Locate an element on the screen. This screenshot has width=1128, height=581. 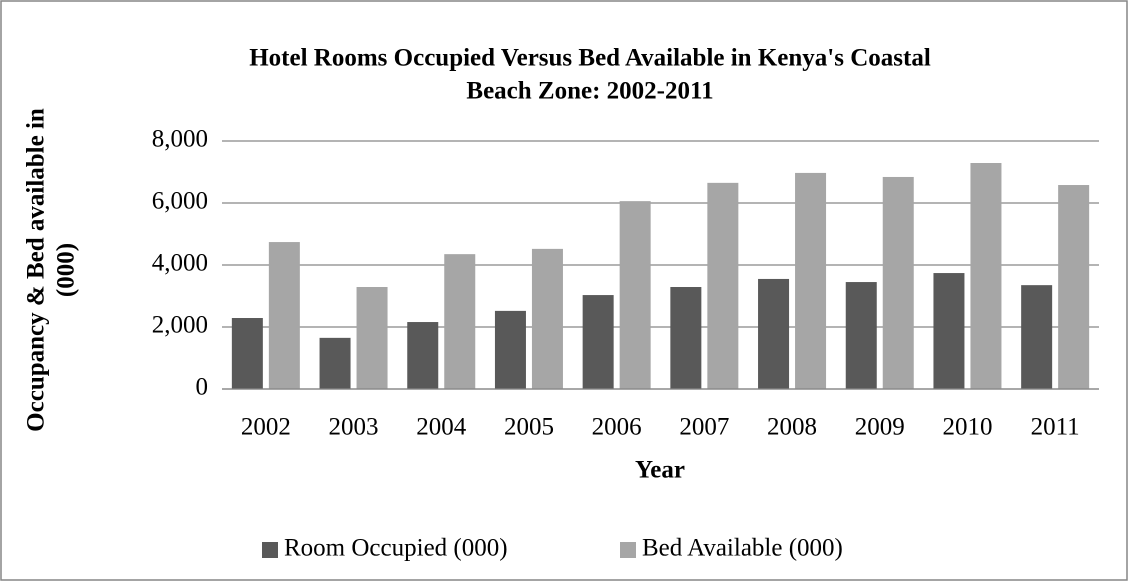
y-axis-label: (000) is located at coordinates (66, 270).